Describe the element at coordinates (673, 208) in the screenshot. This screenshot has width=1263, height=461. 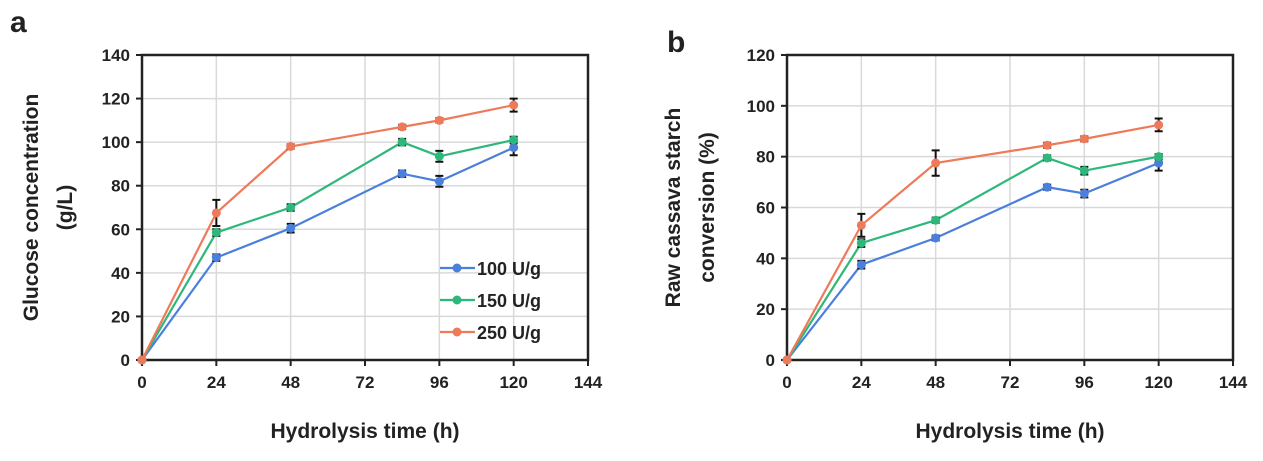
I see `y-axis-label: Raw cassava starch` at that location.